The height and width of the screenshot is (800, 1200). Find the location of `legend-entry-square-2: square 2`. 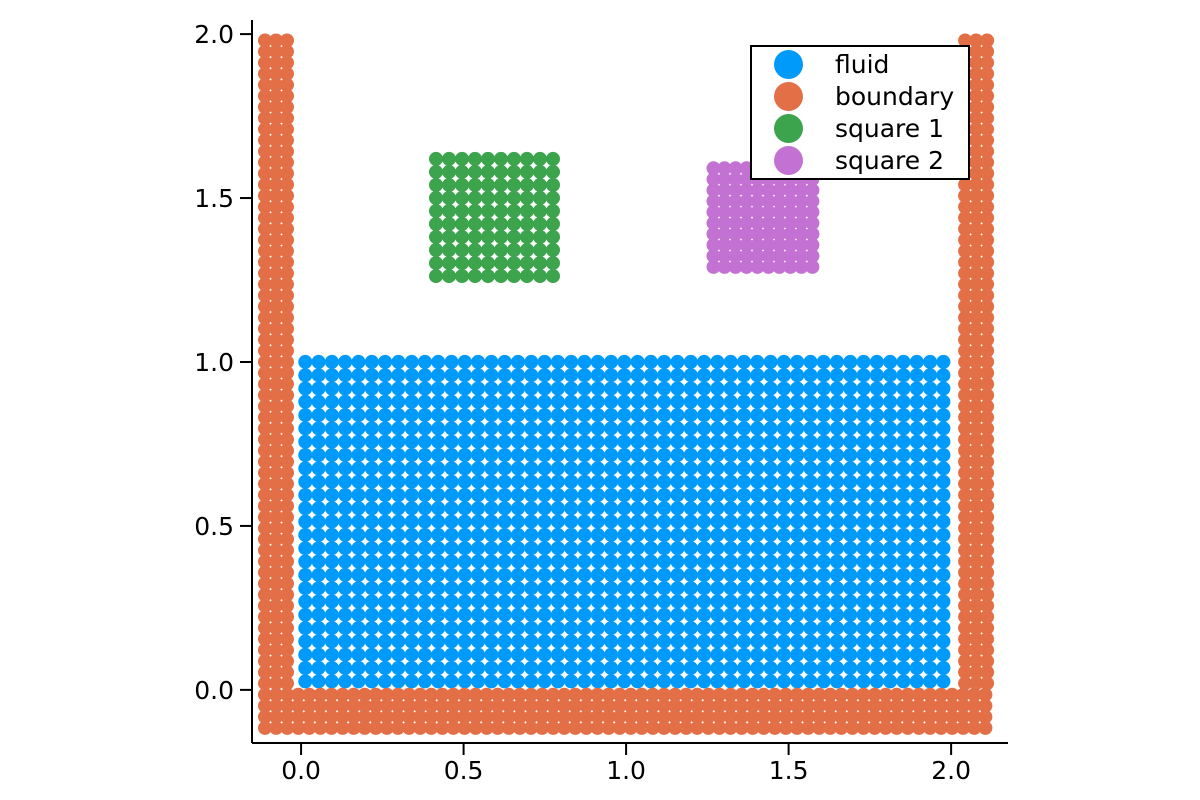

legend-entry-square-2: square 2 is located at coordinates (860, 160).